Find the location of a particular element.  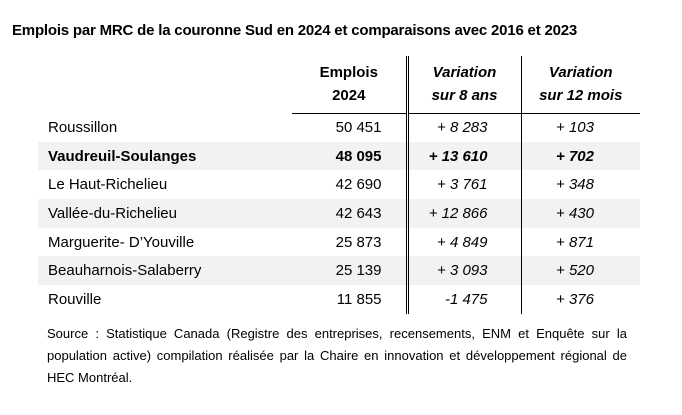

cell-emplois: 25 873 is located at coordinates (358, 242).